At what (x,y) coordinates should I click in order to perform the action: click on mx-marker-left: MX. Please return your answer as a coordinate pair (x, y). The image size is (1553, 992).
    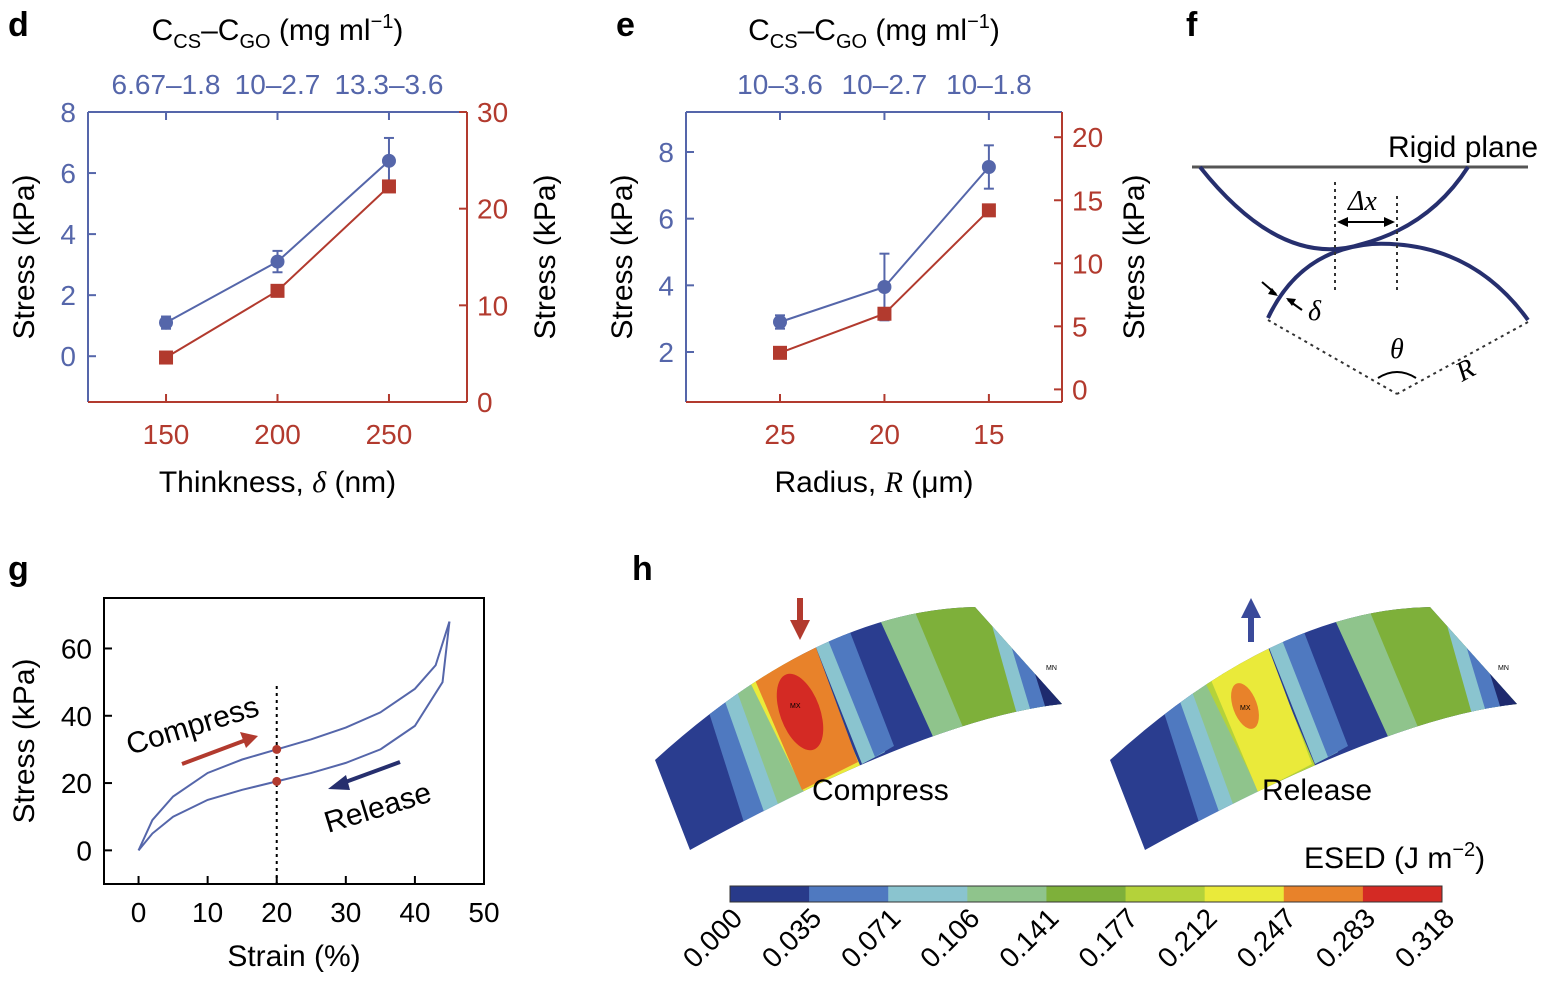
    Looking at the image, I should click on (795, 706).